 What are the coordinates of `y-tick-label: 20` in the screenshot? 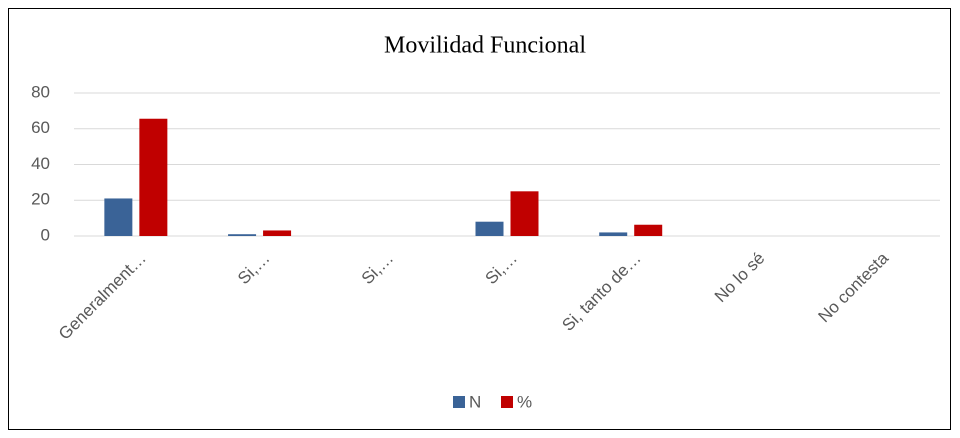 It's located at (40, 199).